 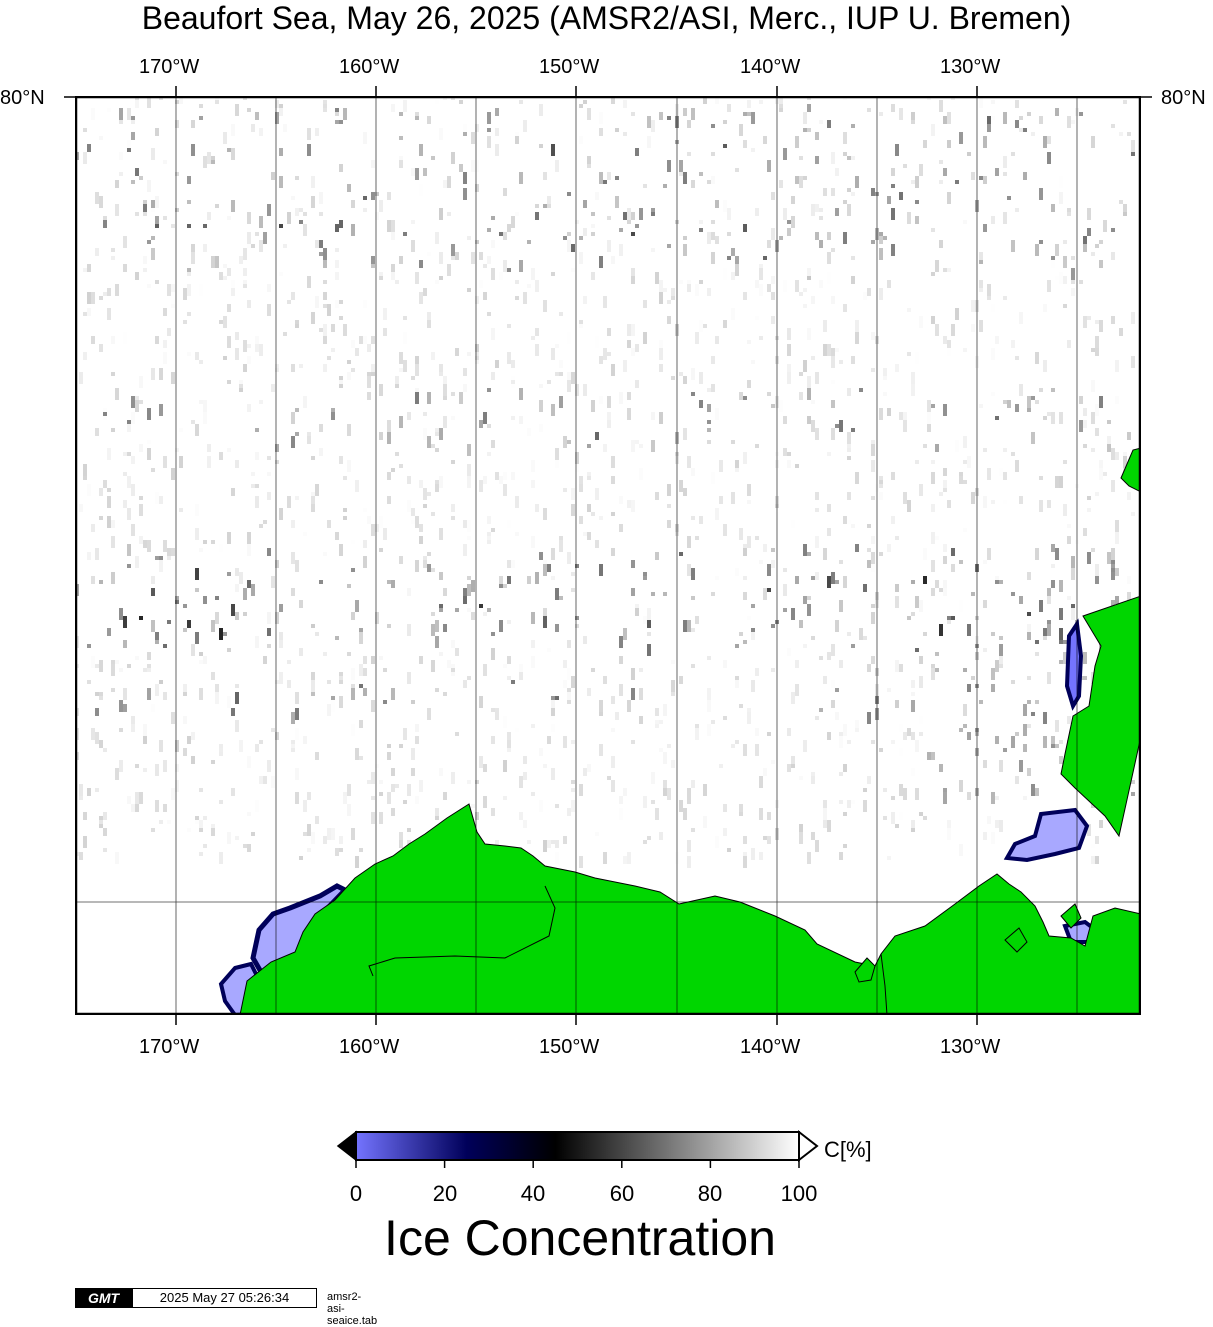 What do you see at coordinates (1183, 98) in the screenshot?
I see `right-lat-label-80n: 80°N` at bounding box center [1183, 98].